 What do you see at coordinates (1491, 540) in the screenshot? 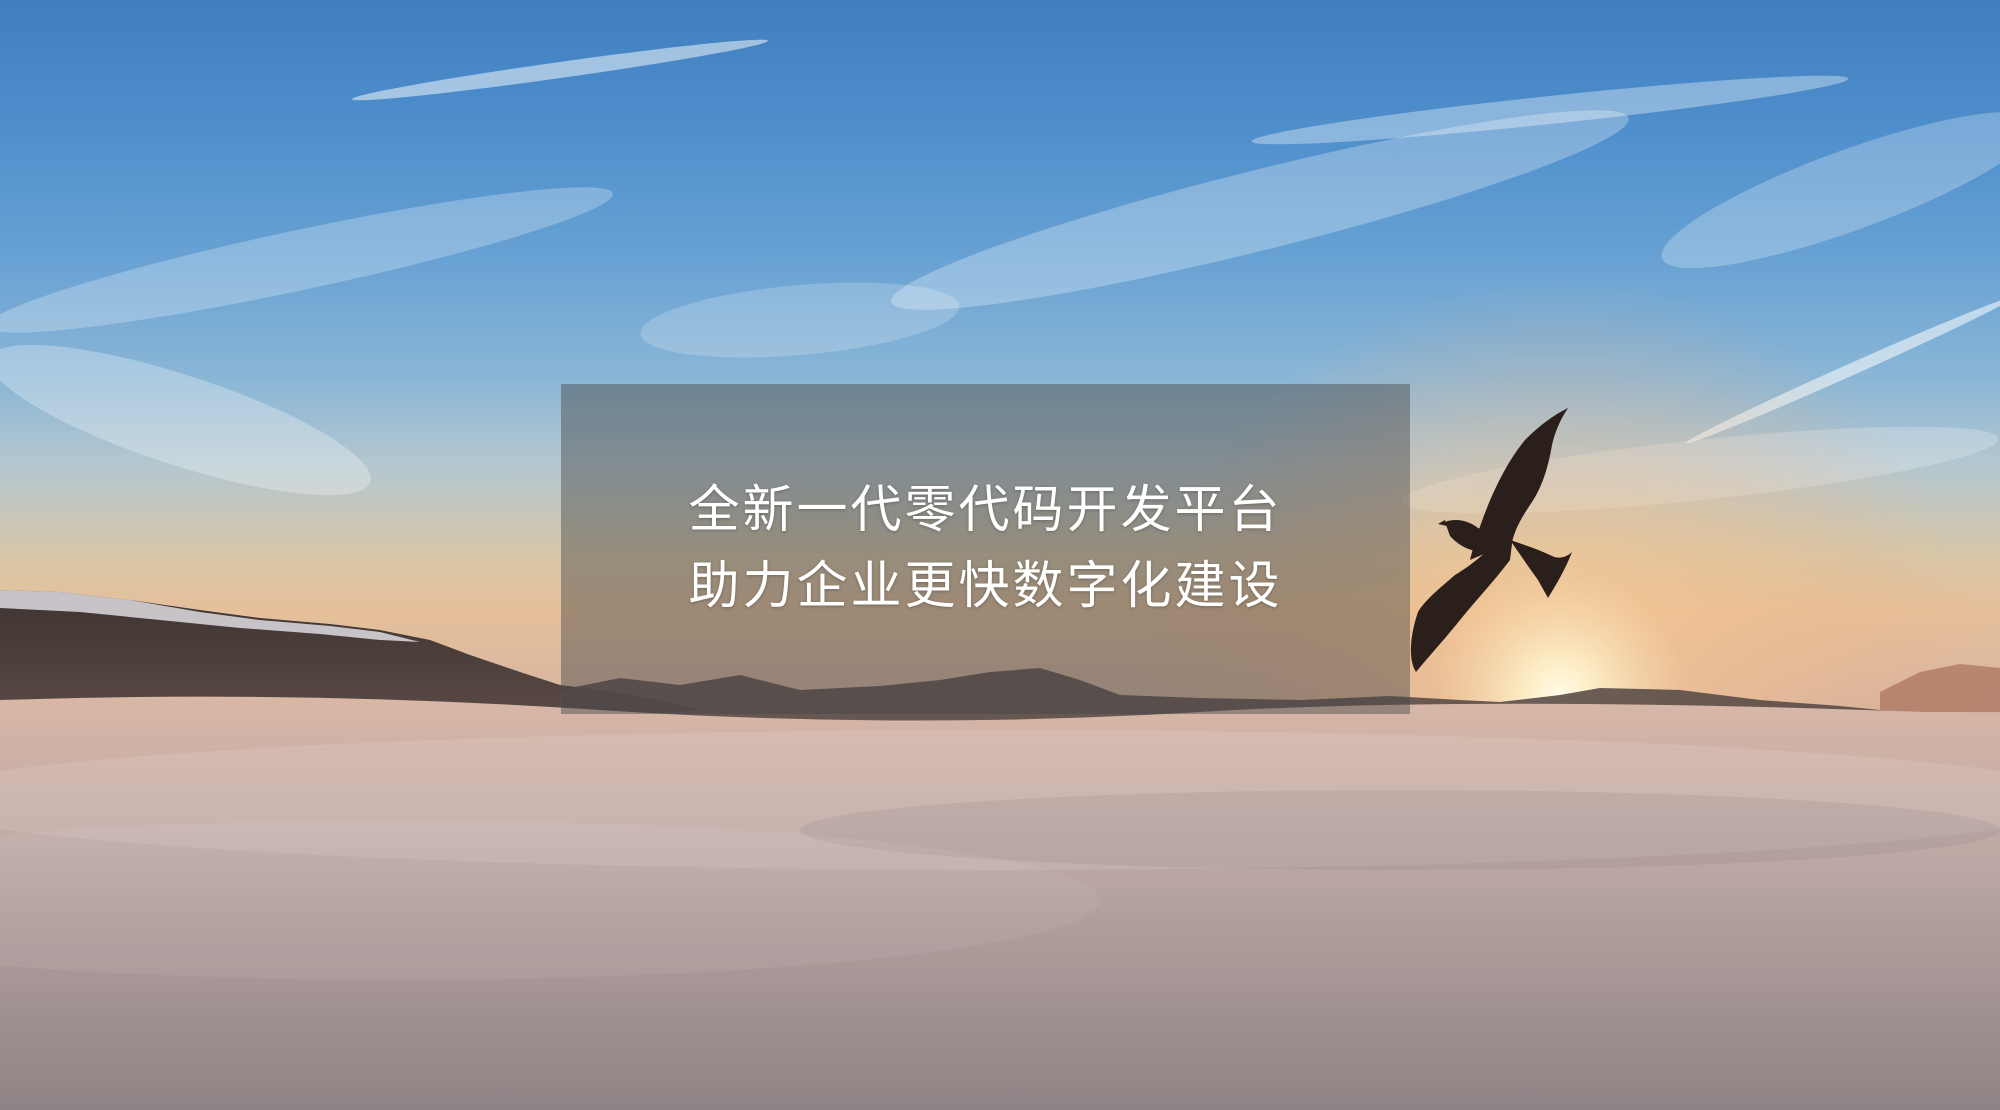
I see `eagle-icon` at bounding box center [1491, 540].